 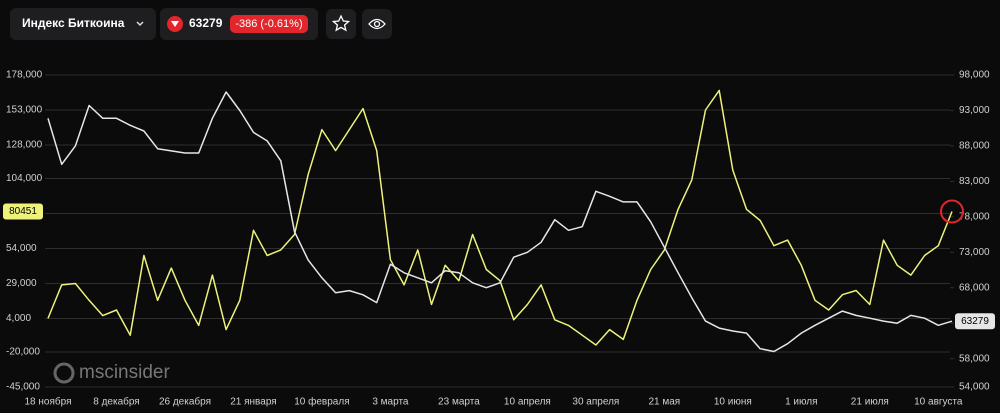 What do you see at coordinates (974, 252) in the screenshot?
I see `y2-tick-label: 73,000` at bounding box center [974, 252].